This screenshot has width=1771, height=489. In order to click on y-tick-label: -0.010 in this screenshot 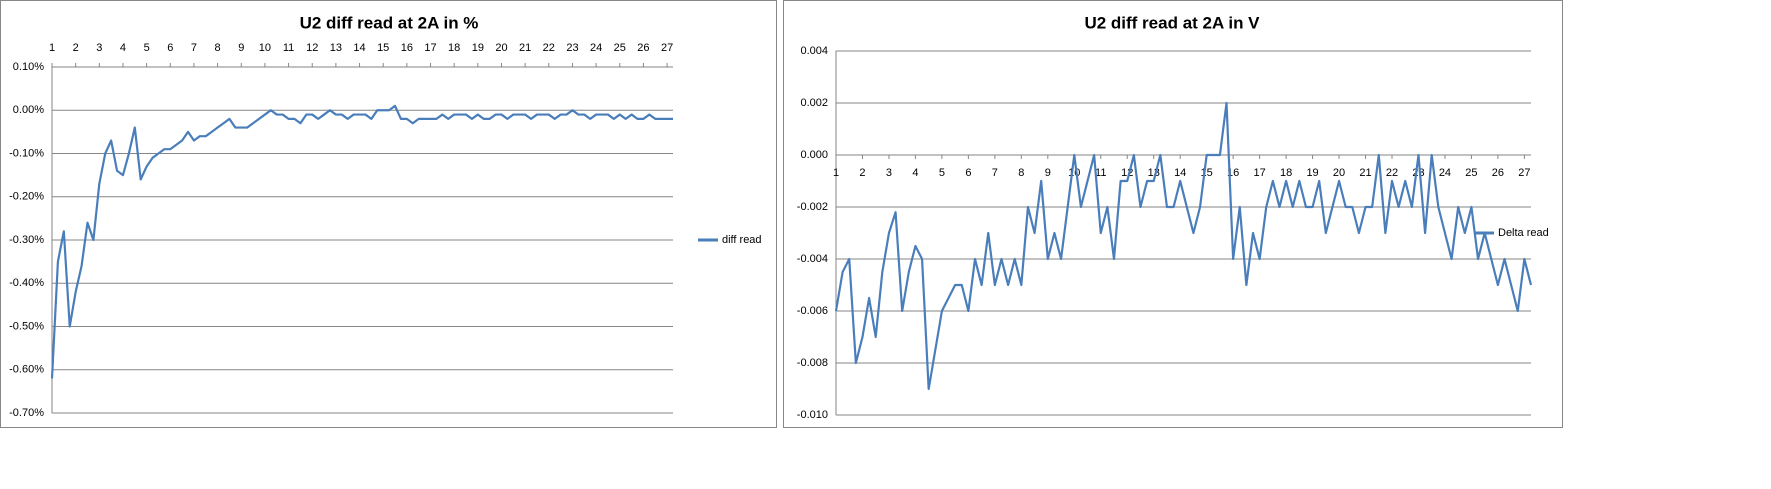, I will do `click(812, 415)`.